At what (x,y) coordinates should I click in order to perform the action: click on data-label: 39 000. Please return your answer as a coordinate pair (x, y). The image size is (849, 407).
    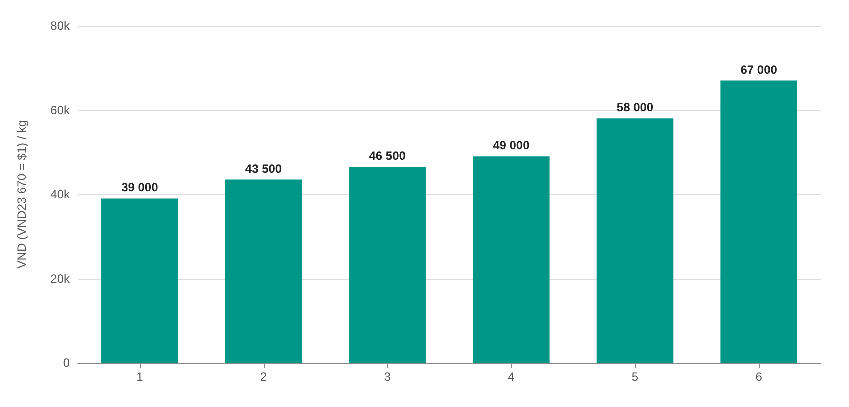
    Looking at the image, I should click on (140, 187).